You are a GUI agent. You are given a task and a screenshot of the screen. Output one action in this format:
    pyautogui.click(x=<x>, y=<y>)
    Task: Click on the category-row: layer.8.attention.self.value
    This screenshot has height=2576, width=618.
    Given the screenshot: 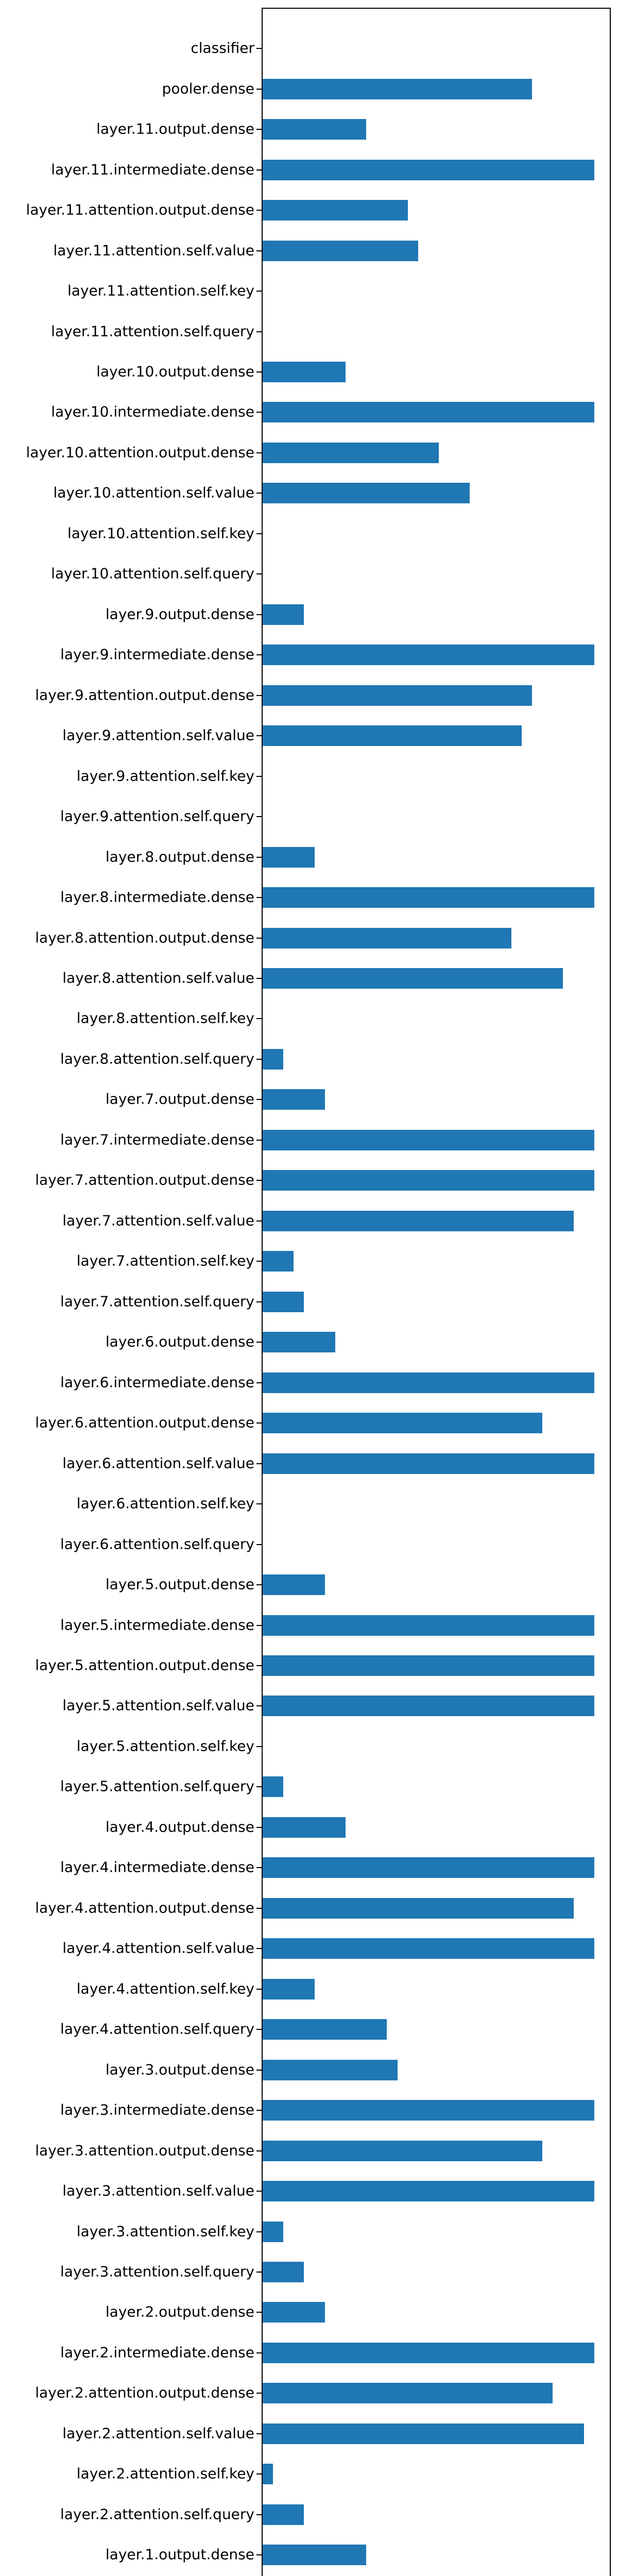 What is the action you would take?
    pyautogui.click(x=305, y=978)
    